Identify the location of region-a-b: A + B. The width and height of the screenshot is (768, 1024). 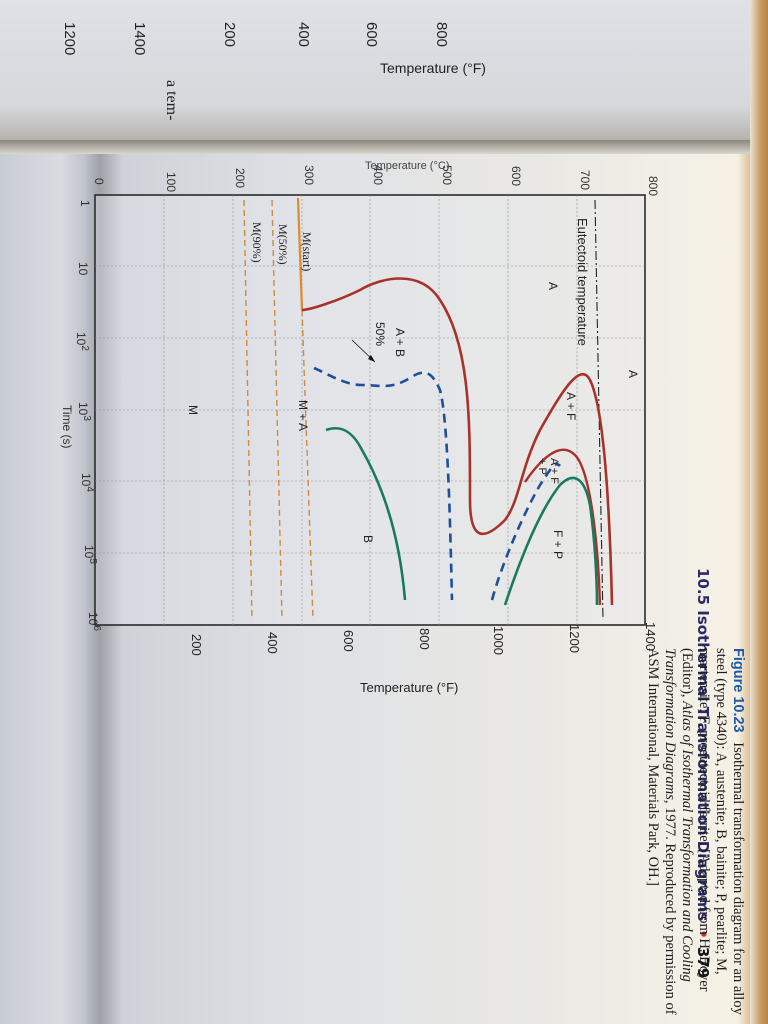
(400, 343).